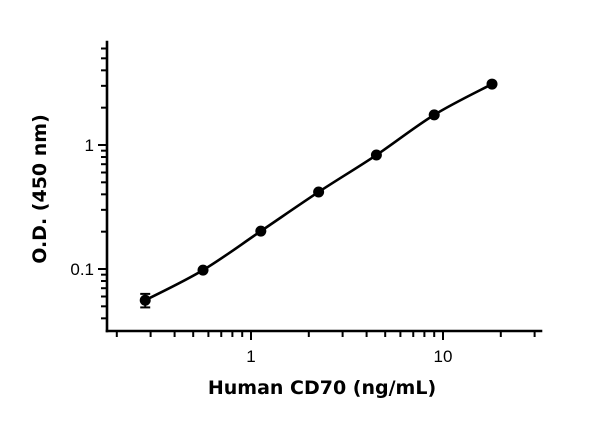  I want to click on y-axis-tick-labels: 0.11, so click(82, 207).